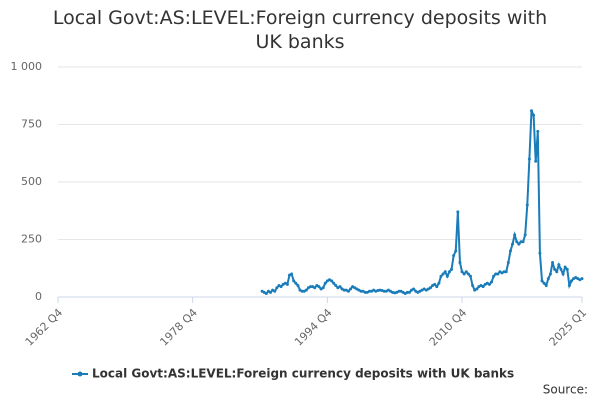 This screenshot has width=600, height=400. I want to click on x-tick-label: 1994 Q4, so click(313, 327).